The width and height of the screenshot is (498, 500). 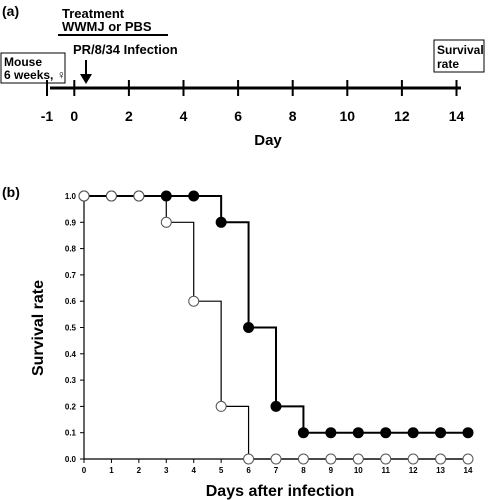 I want to click on panel-a-label: (a), so click(x=10, y=11).